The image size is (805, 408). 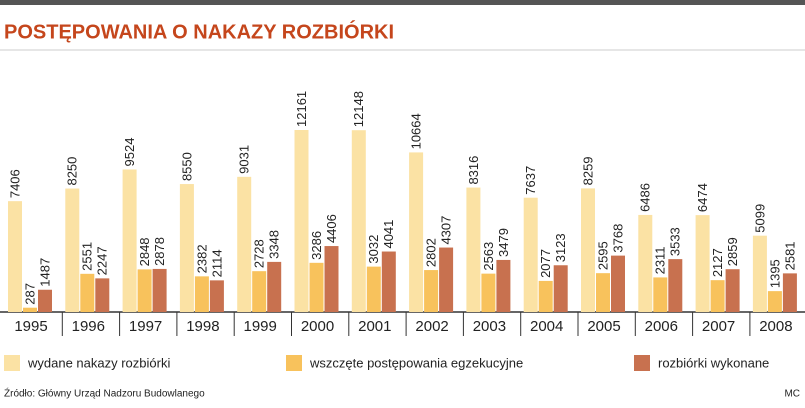 I want to click on value-label: 3348, so click(x=274, y=244).